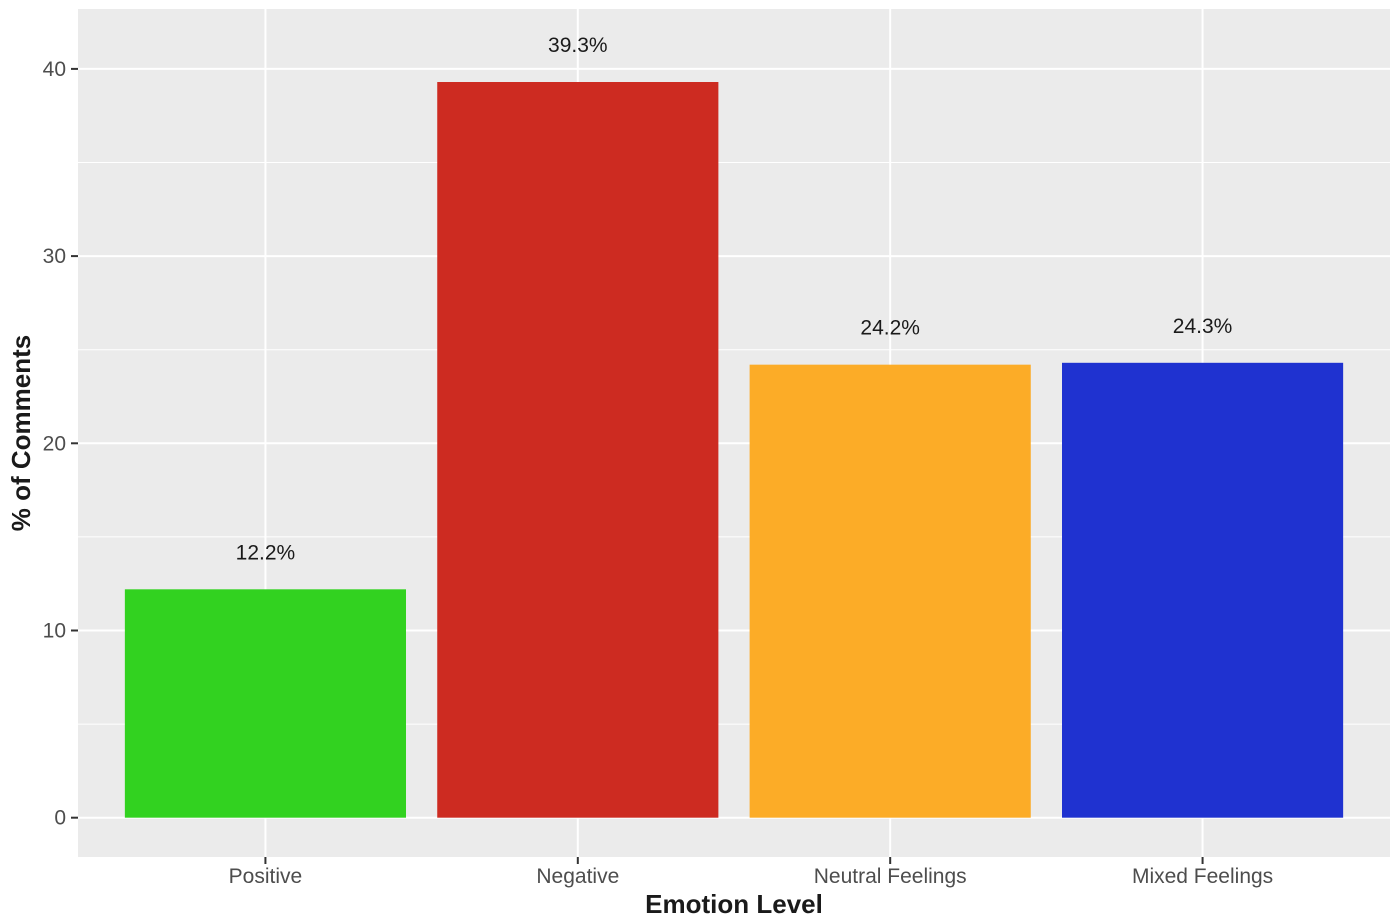  Describe the element at coordinates (1203, 590) in the screenshot. I see `bar-mixed-feelings` at that location.